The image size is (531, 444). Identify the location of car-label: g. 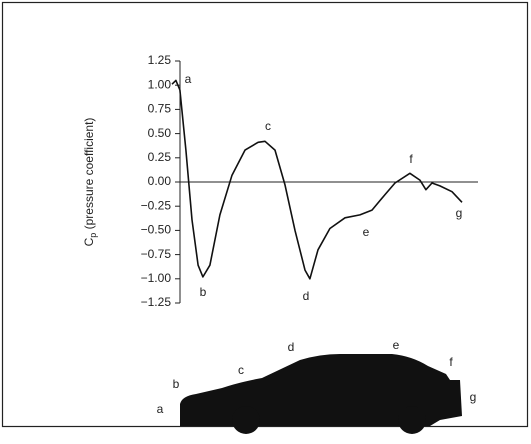
(473, 397).